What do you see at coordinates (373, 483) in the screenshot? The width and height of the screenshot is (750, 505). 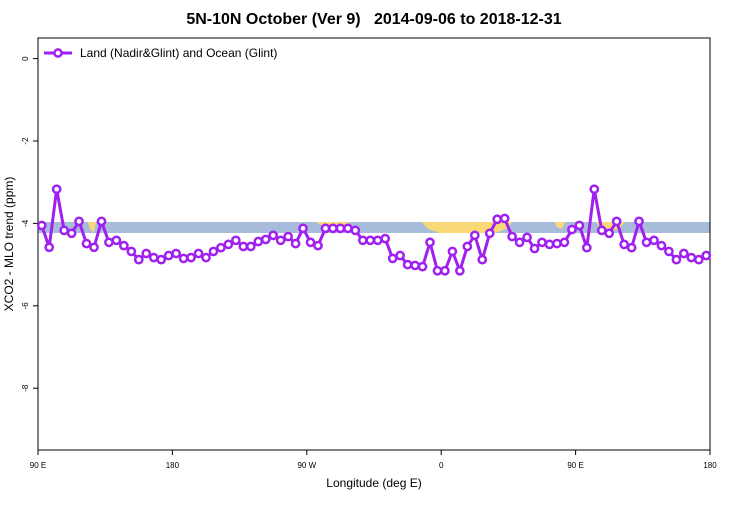 I see `x-axis-label: Longitude (deg E)` at bounding box center [373, 483].